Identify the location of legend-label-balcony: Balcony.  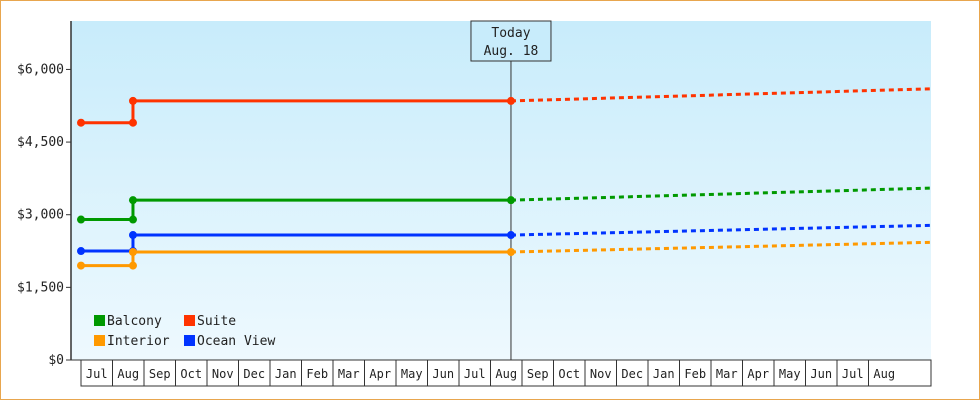
(134, 321).